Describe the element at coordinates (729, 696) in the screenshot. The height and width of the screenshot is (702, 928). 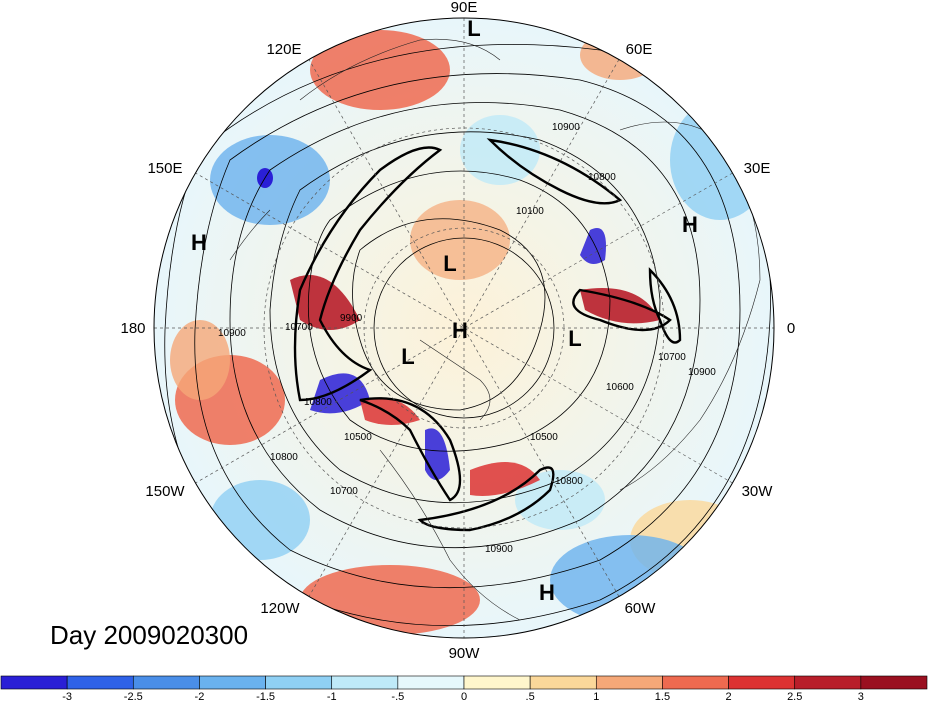
I see `colorbar-tick-label: 2` at that location.